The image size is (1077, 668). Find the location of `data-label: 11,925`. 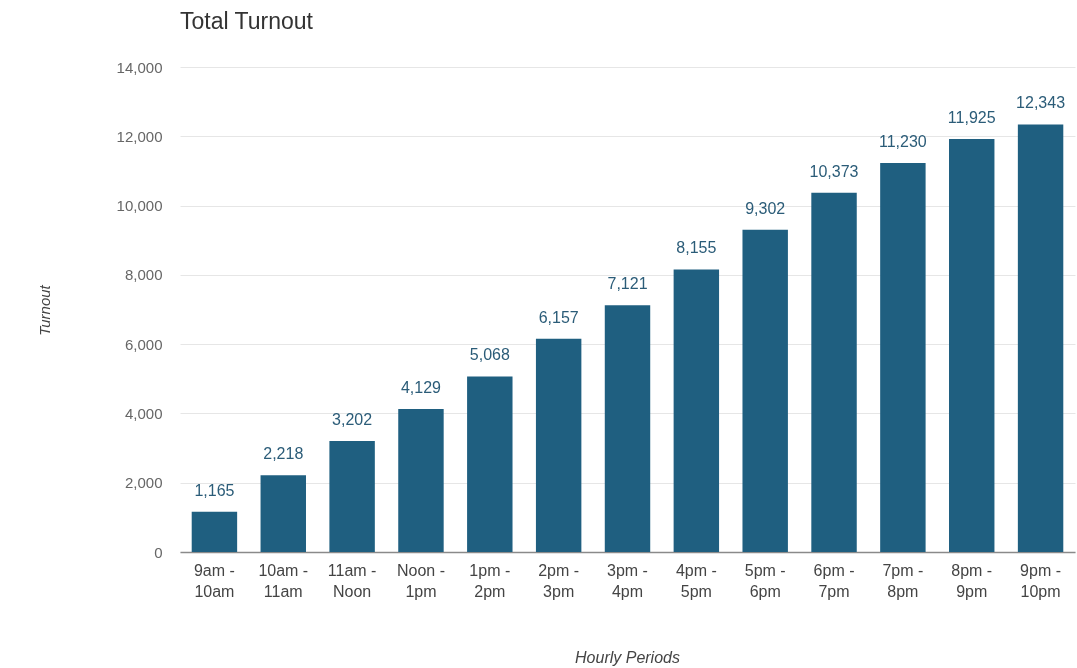

data-label: 11,925 is located at coordinates (971, 117).